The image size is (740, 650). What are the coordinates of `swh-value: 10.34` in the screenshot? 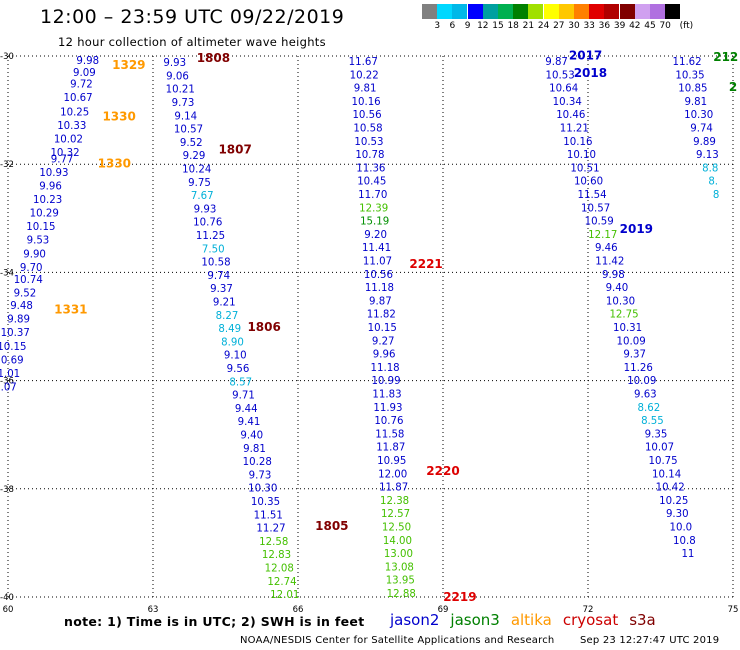 It's located at (567, 102).